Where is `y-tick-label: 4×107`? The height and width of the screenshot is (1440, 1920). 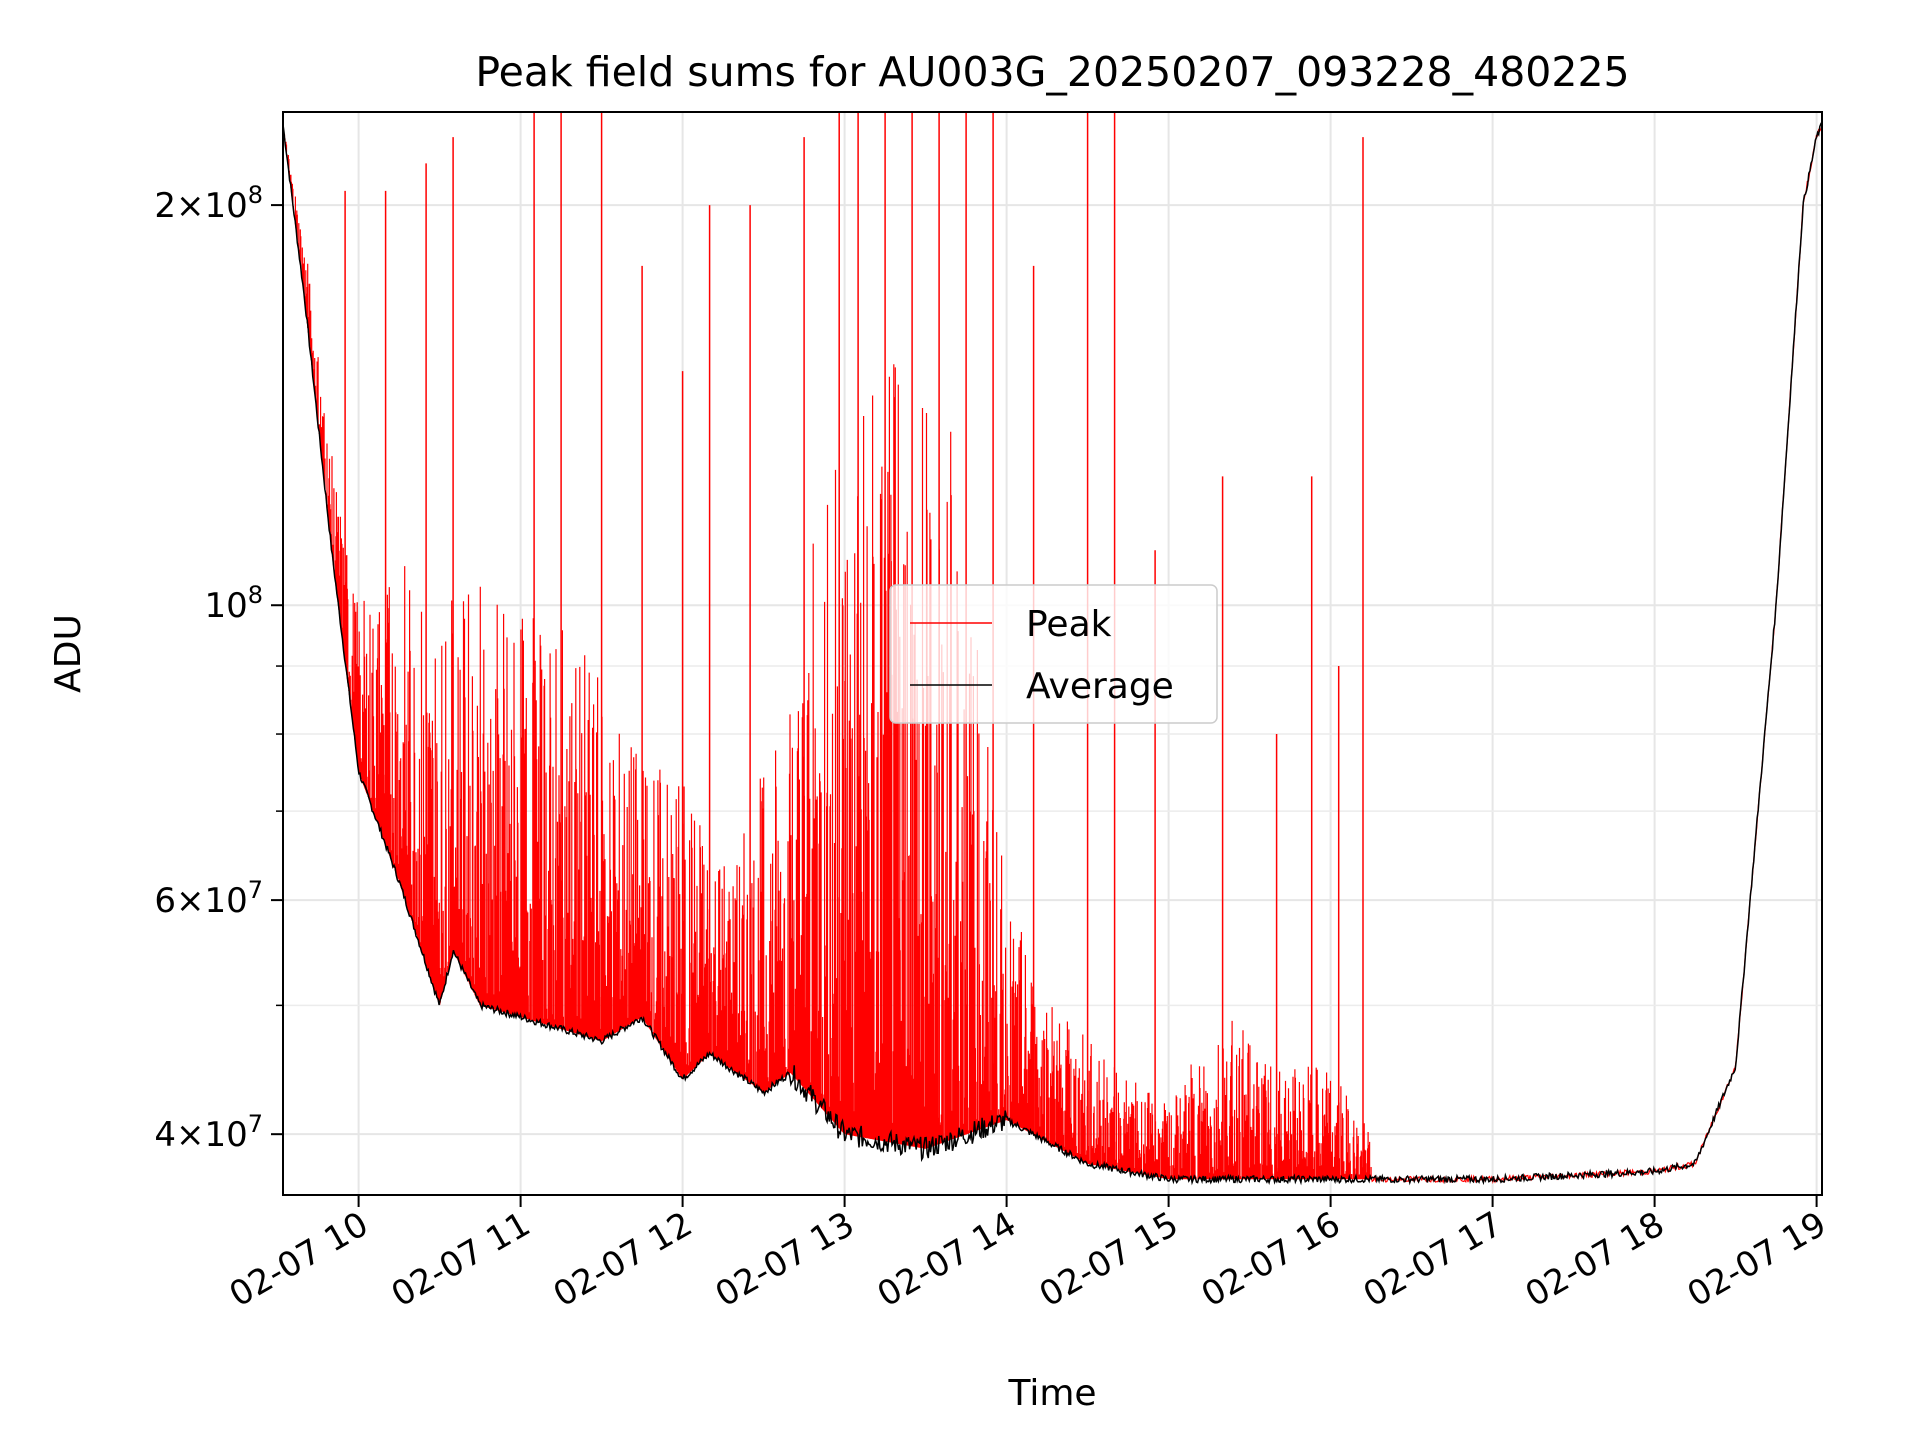 y-tick-label: 4×107 is located at coordinates (208, 1132).